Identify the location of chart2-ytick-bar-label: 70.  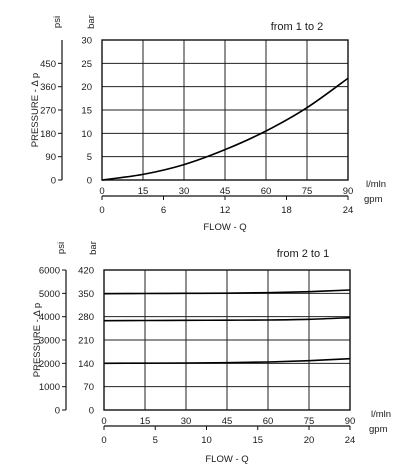
(88, 387).